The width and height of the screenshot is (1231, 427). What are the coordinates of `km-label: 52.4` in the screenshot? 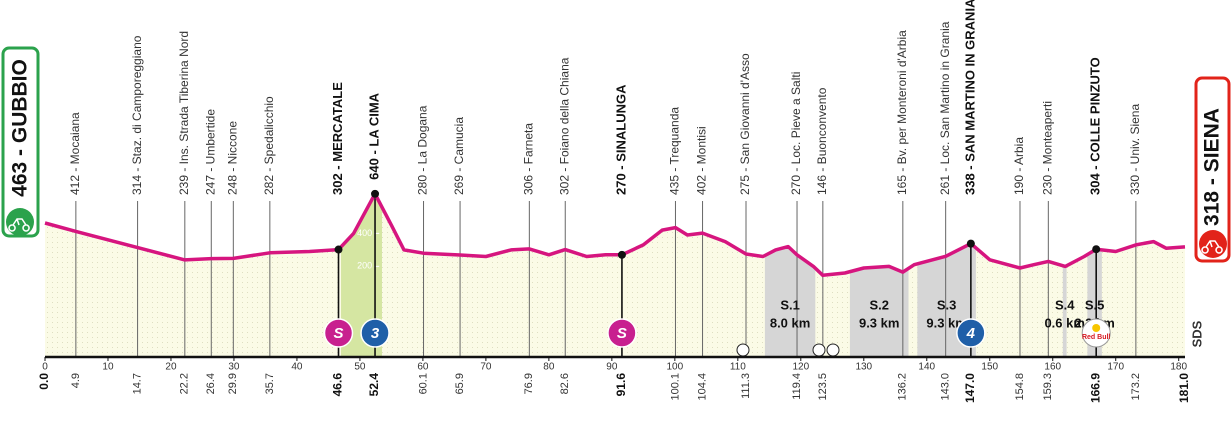 It's located at (374, 385).